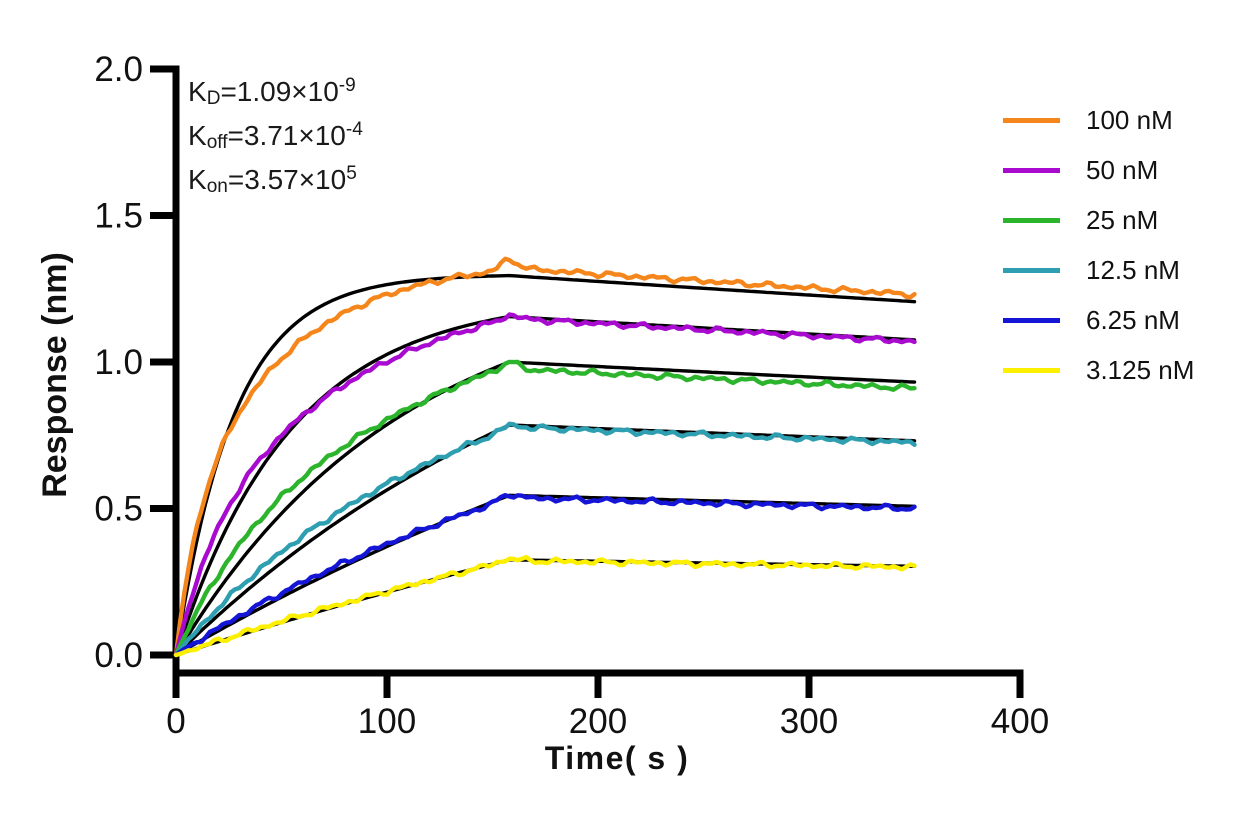 This screenshot has height=825, width=1252. I want to click on kd-value: =1.09×10, so click(279, 91).